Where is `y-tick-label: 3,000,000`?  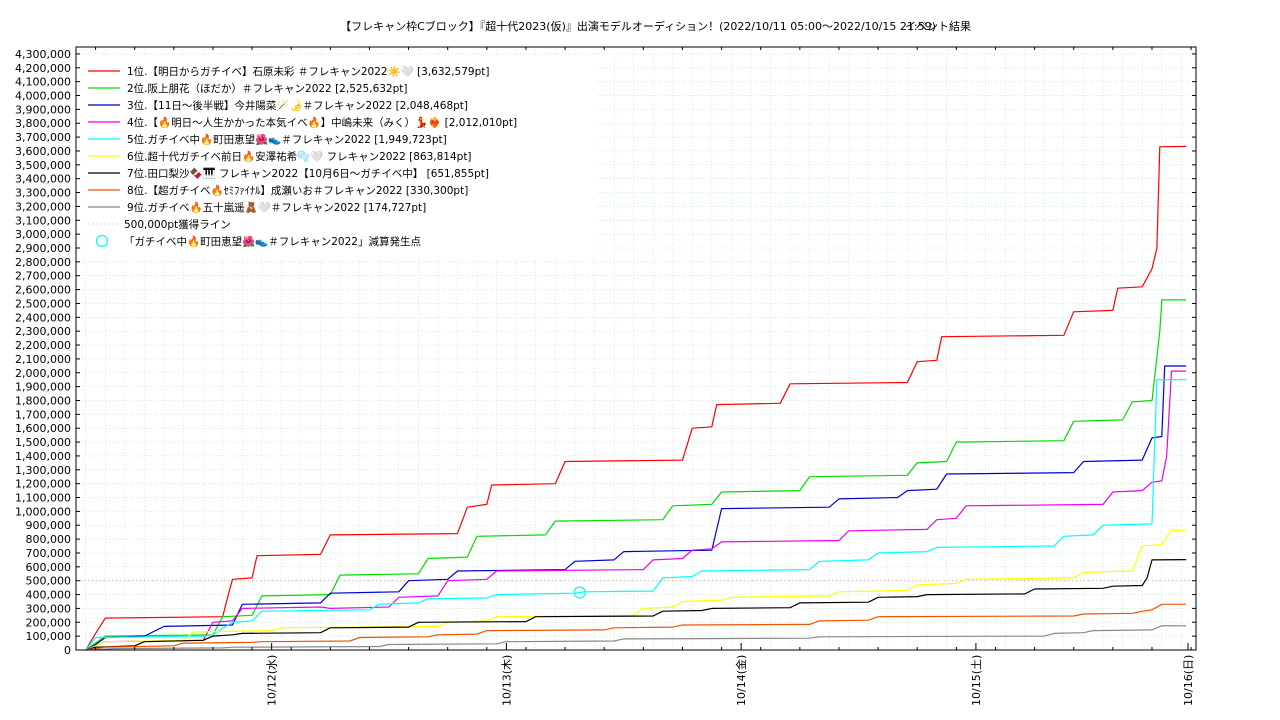
y-tick-label: 3,000,000 is located at coordinates (43, 234).